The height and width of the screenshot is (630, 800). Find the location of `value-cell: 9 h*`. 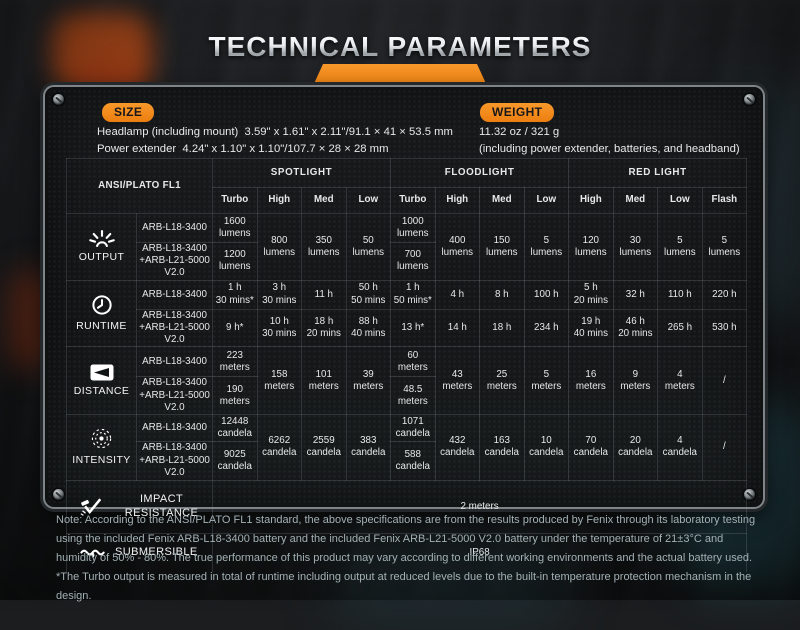

value-cell: 9 h* is located at coordinates (235, 328).